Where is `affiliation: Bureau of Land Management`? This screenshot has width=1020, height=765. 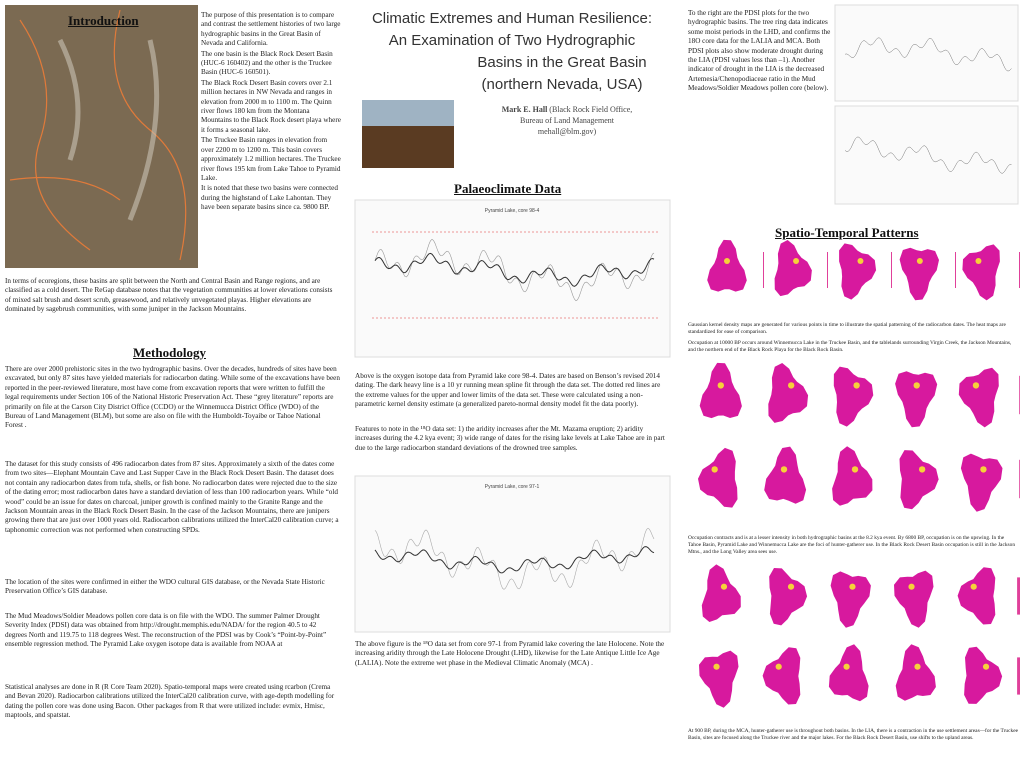 affiliation: Bureau of Land Management is located at coordinates (567, 120).